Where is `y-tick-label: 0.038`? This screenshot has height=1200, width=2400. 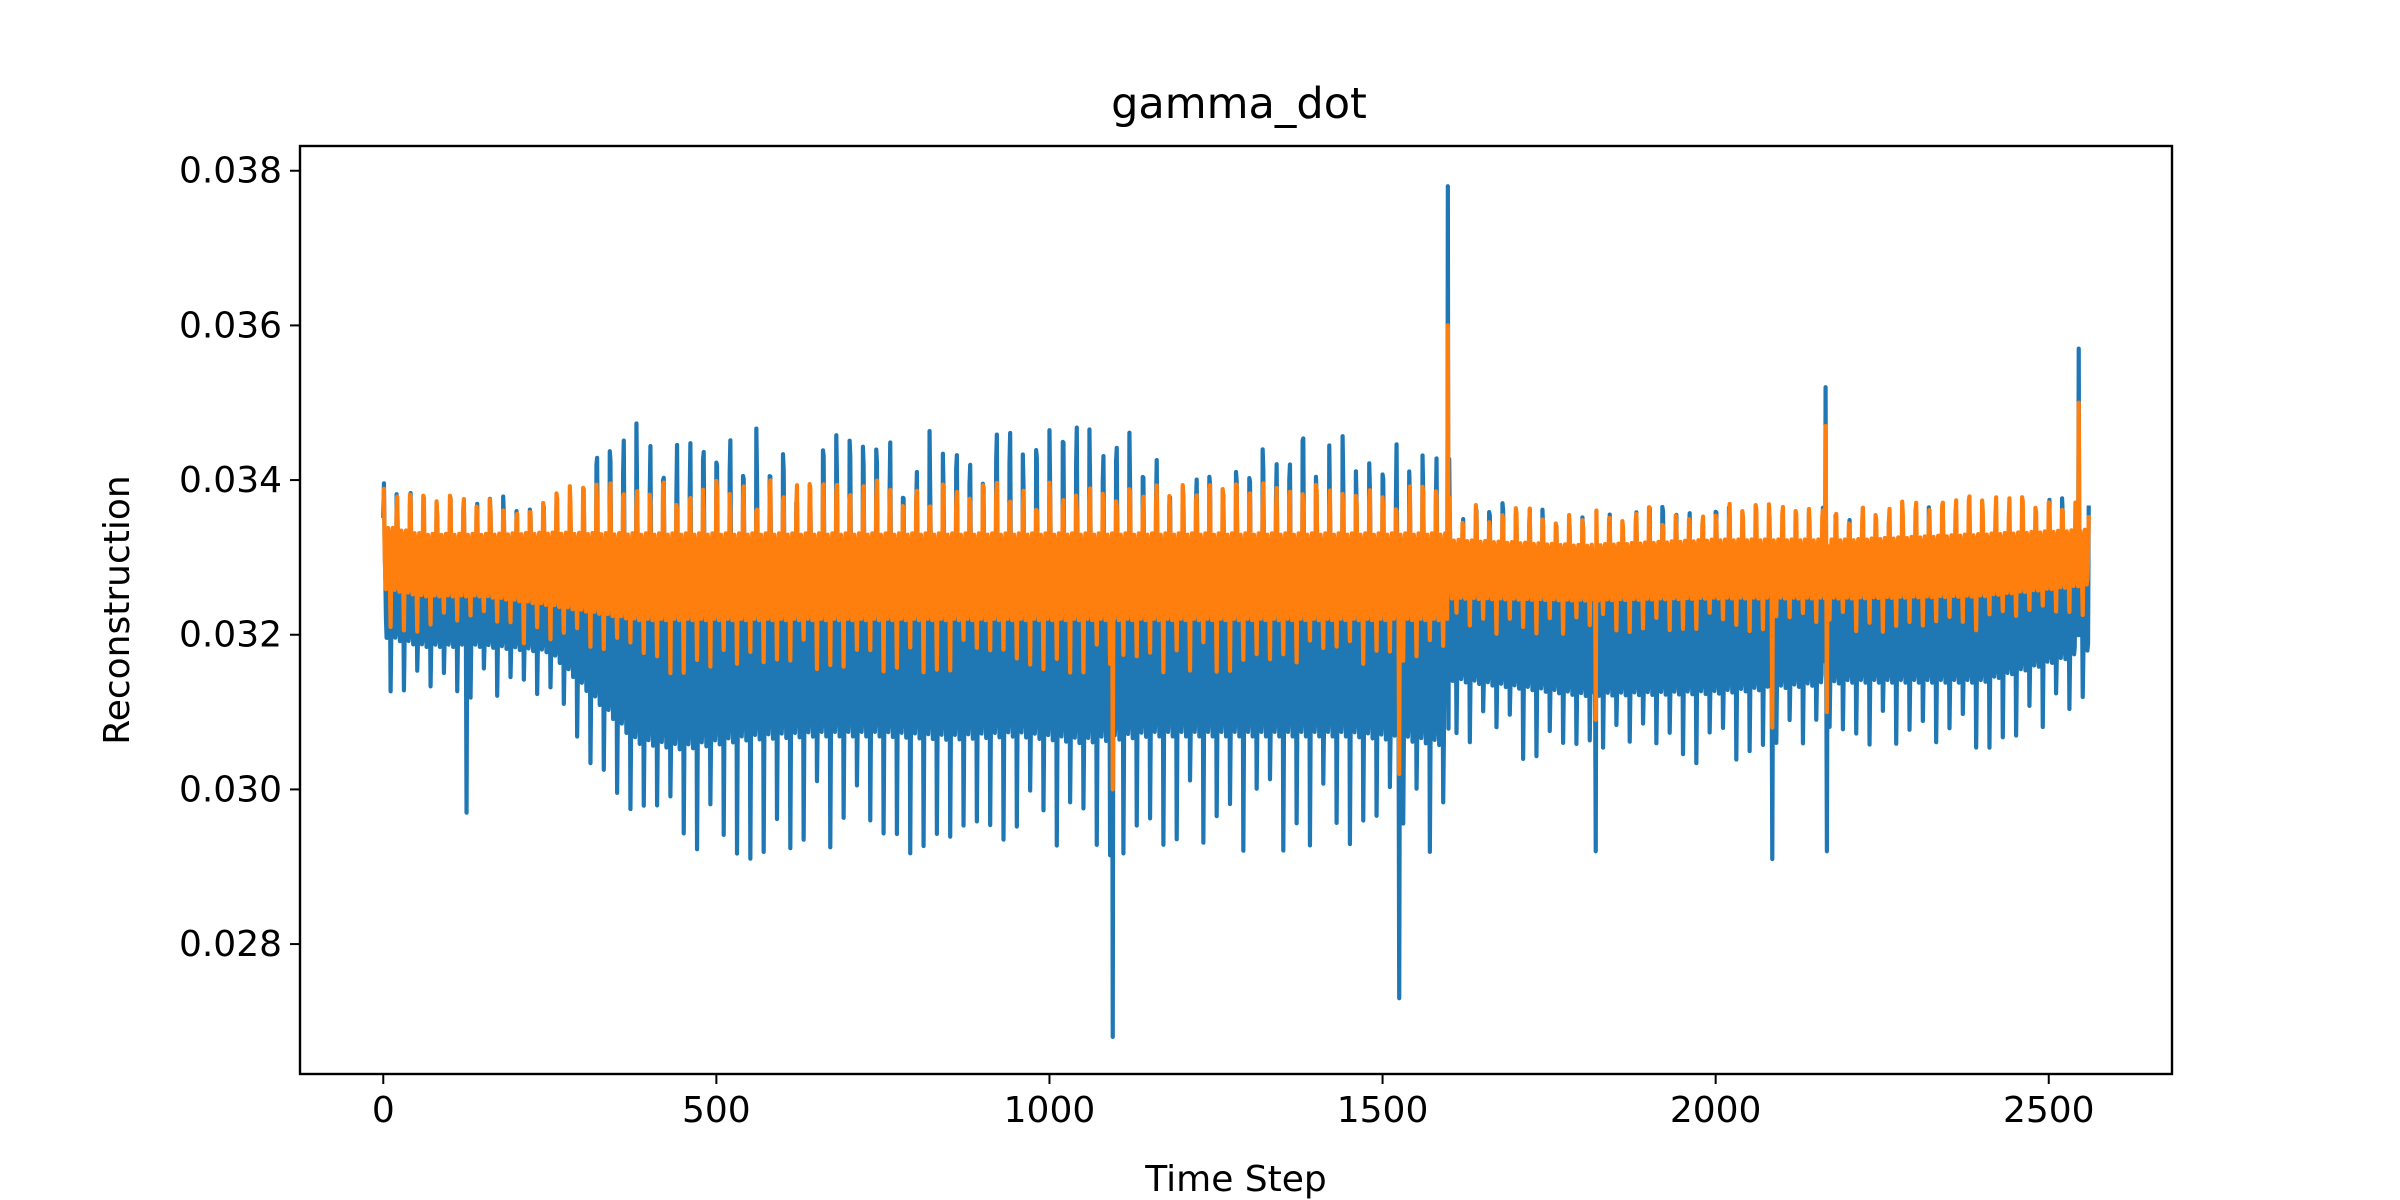 y-tick-label: 0.038 is located at coordinates (230, 171).